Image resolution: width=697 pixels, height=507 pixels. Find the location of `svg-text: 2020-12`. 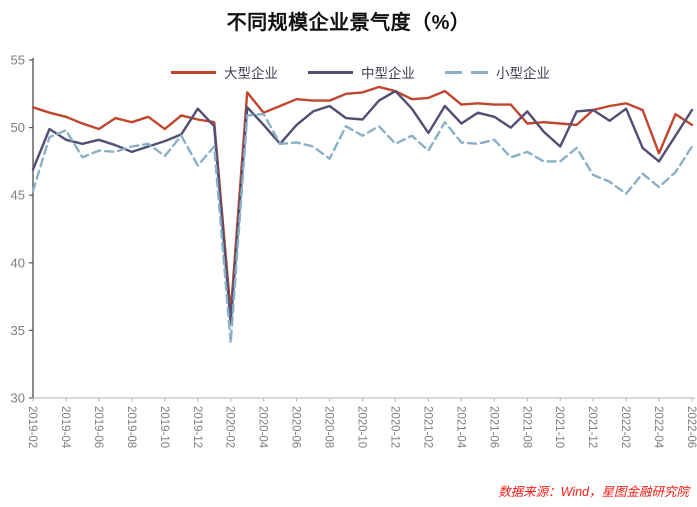

svg-text: 2020-12 is located at coordinates (394, 427).